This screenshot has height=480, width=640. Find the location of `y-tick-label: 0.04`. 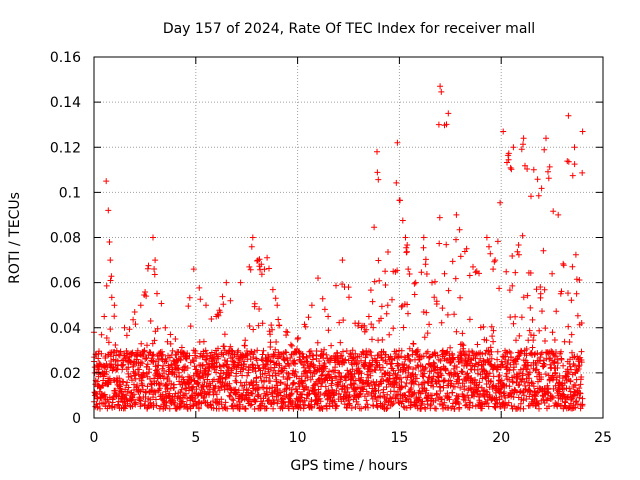

y-tick-label: 0.04 is located at coordinates (65, 329).